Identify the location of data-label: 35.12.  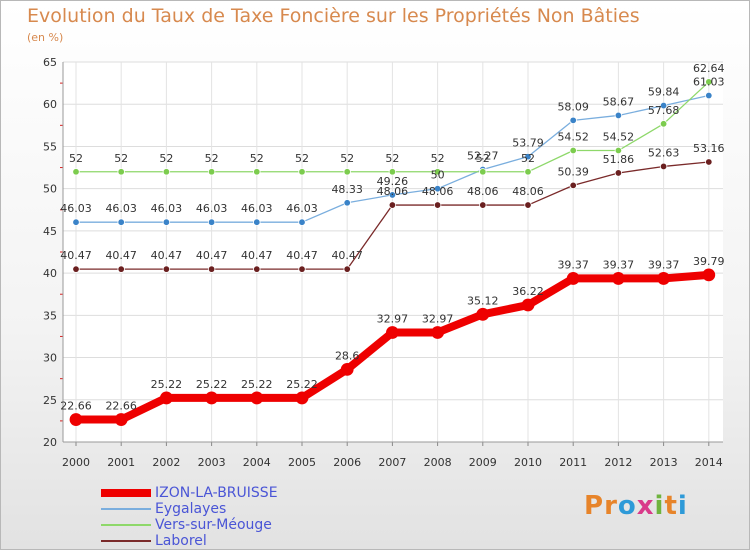
(483, 300).